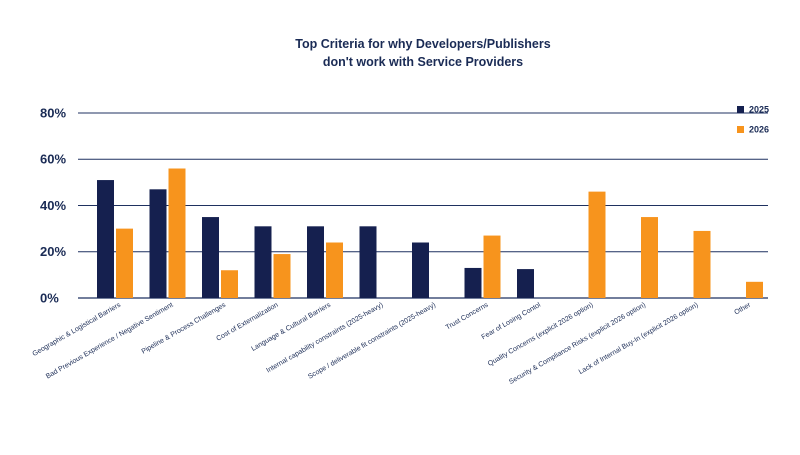  What do you see at coordinates (742, 308) in the screenshot?
I see `x-tick-label: Other` at bounding box center [742, 308].